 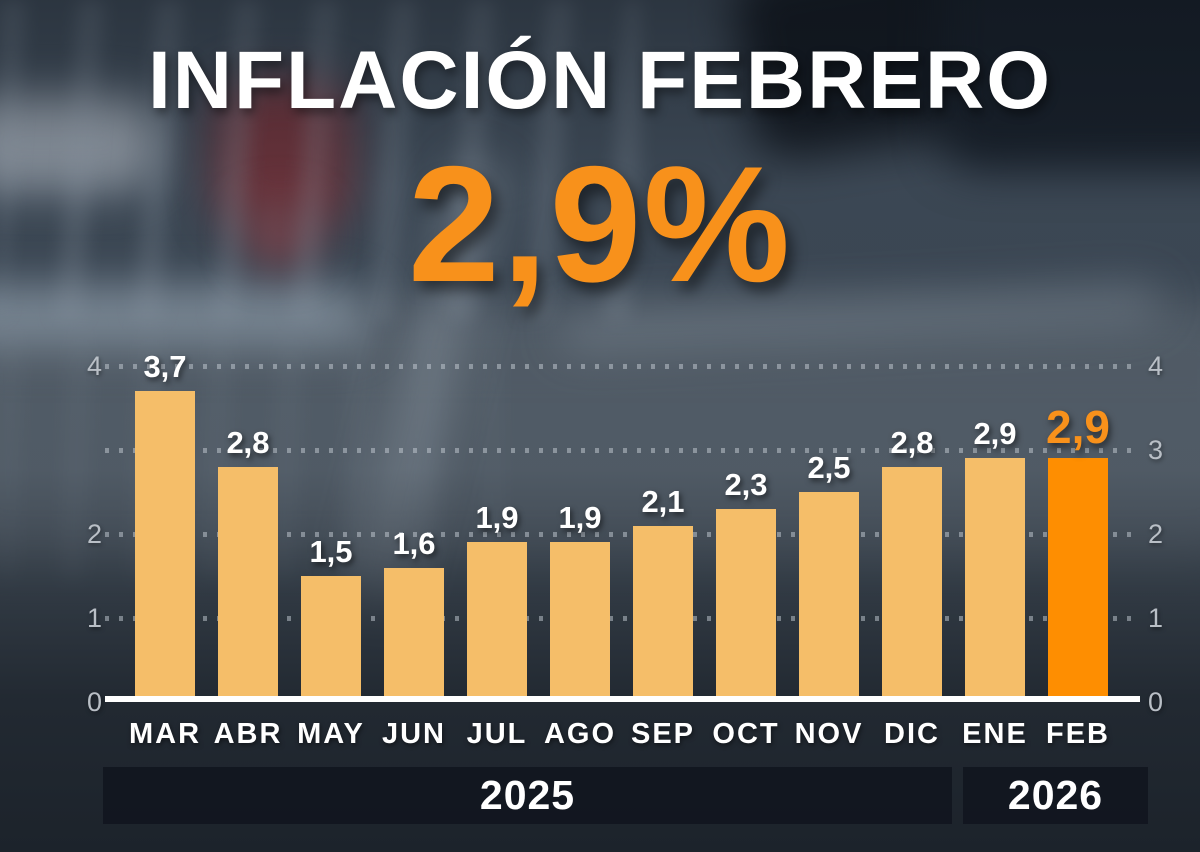 I want to click on year-label: 2026, so click(x=1055, y=795).